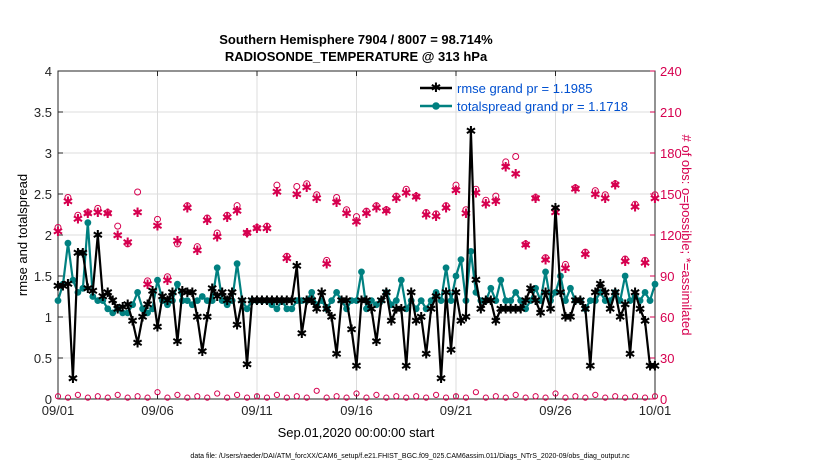 This screenshot has height=470, width=830. Describe the element at coordinates (671, 71) in the screenshot. I see `y-right-tick-label: 240` at that location.